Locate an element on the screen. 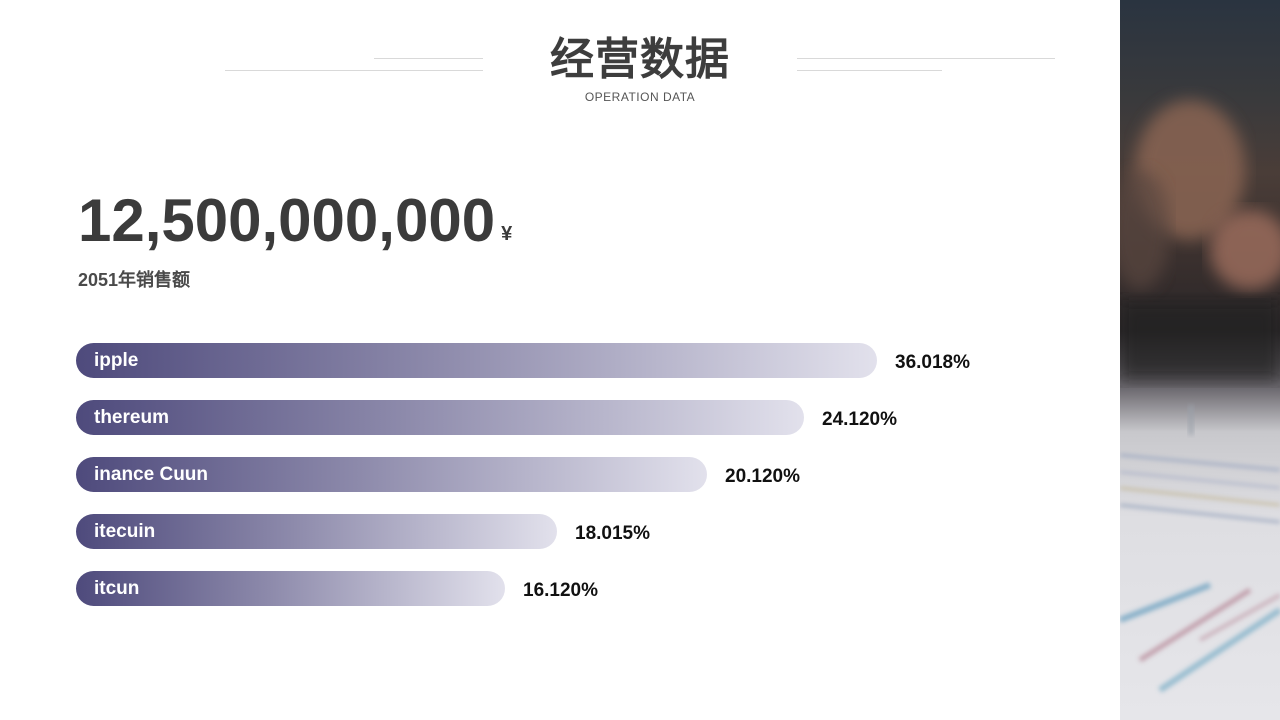 Image resolution: width=1280 pixels, height=720 pixels. bar-row: inance Cuun 20.120% is located at coordinates (576, 474).